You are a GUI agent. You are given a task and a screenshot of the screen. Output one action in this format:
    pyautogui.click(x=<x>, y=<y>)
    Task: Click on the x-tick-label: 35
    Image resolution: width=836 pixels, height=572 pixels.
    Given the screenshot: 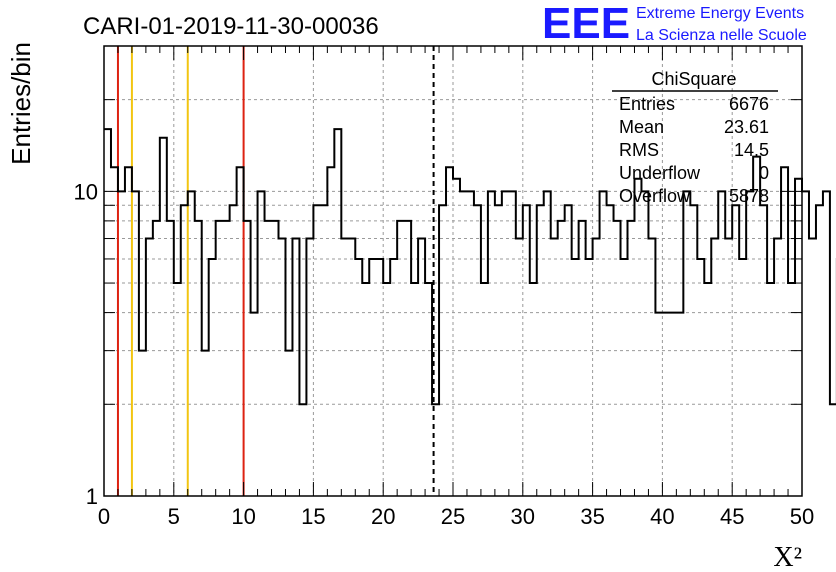 What is the action you would take?
    pyautogui.click(x=592, y=516)
    